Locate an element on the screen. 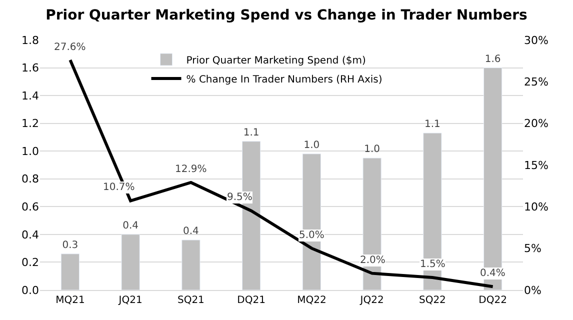 The width and height of the screenshot is (573, 320). y-tick-label: 0.0 is located at coordinates (30, 290).